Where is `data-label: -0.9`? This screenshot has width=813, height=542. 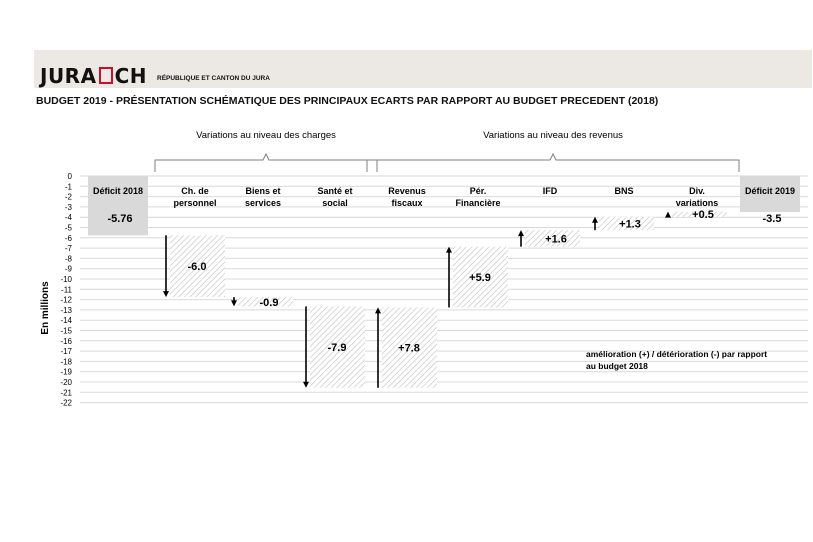 data-label: -0.9 is located at coordinates (269, 303).